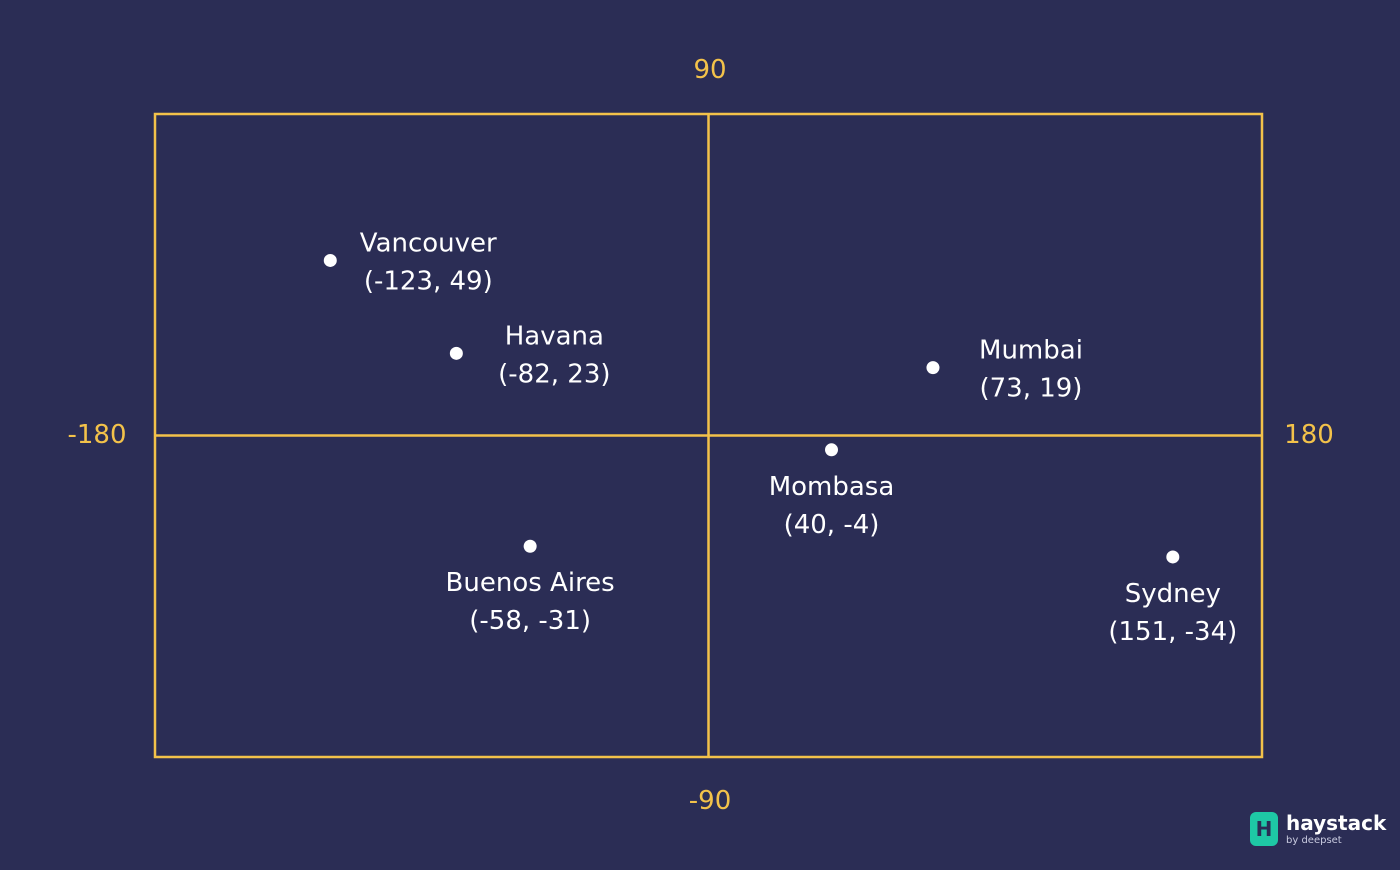 This screenshot has width=1400, height=870. Describe the element at coordinates (456, 353) in the screenshot. I see `point-havana` at that location.